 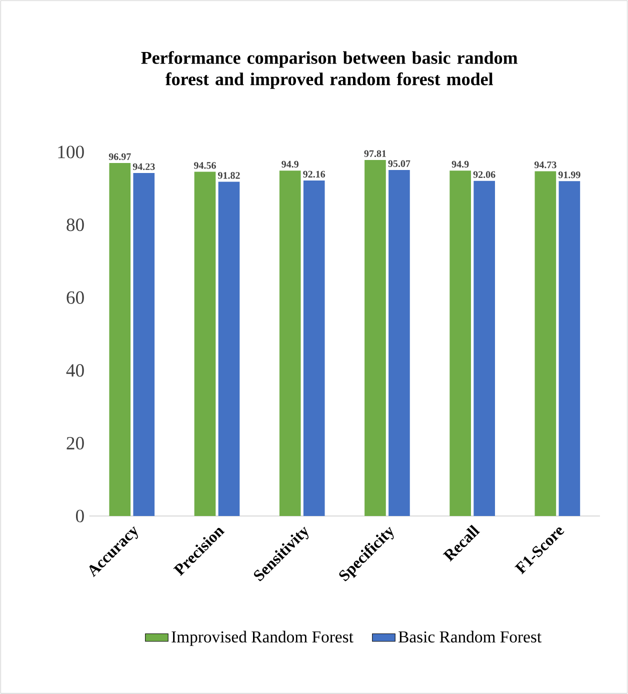 I want to click on y-tick-label: 100, so click(x=71, y=152).